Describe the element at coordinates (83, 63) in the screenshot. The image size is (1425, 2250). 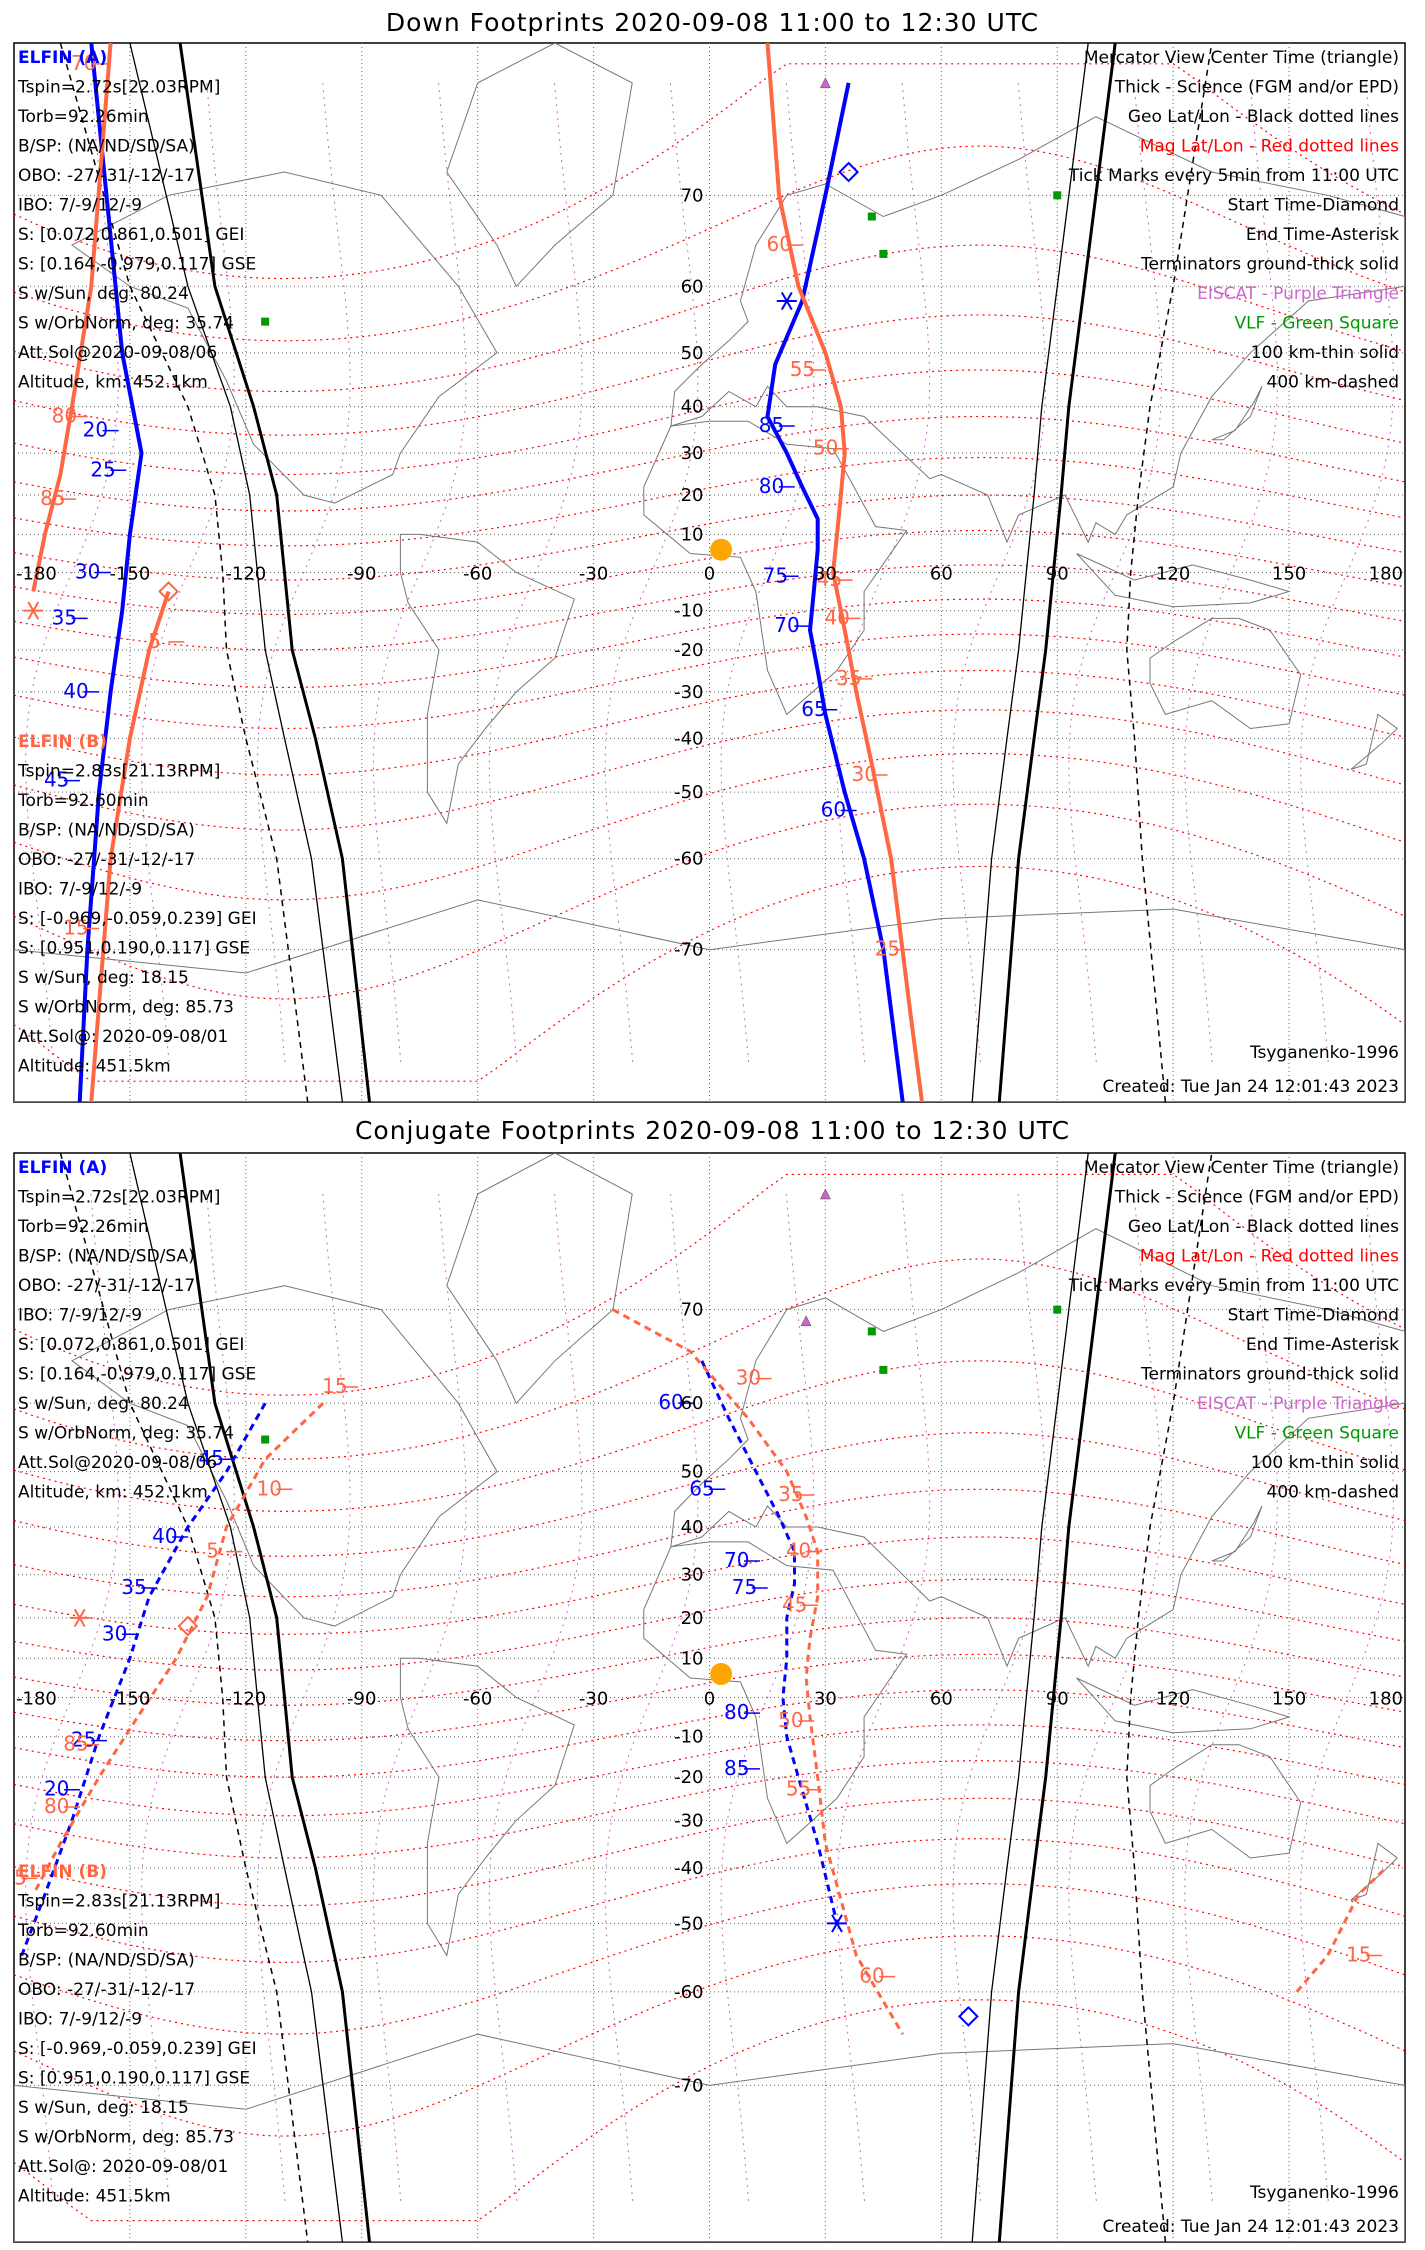
I see `tick-label: 70` at that location.